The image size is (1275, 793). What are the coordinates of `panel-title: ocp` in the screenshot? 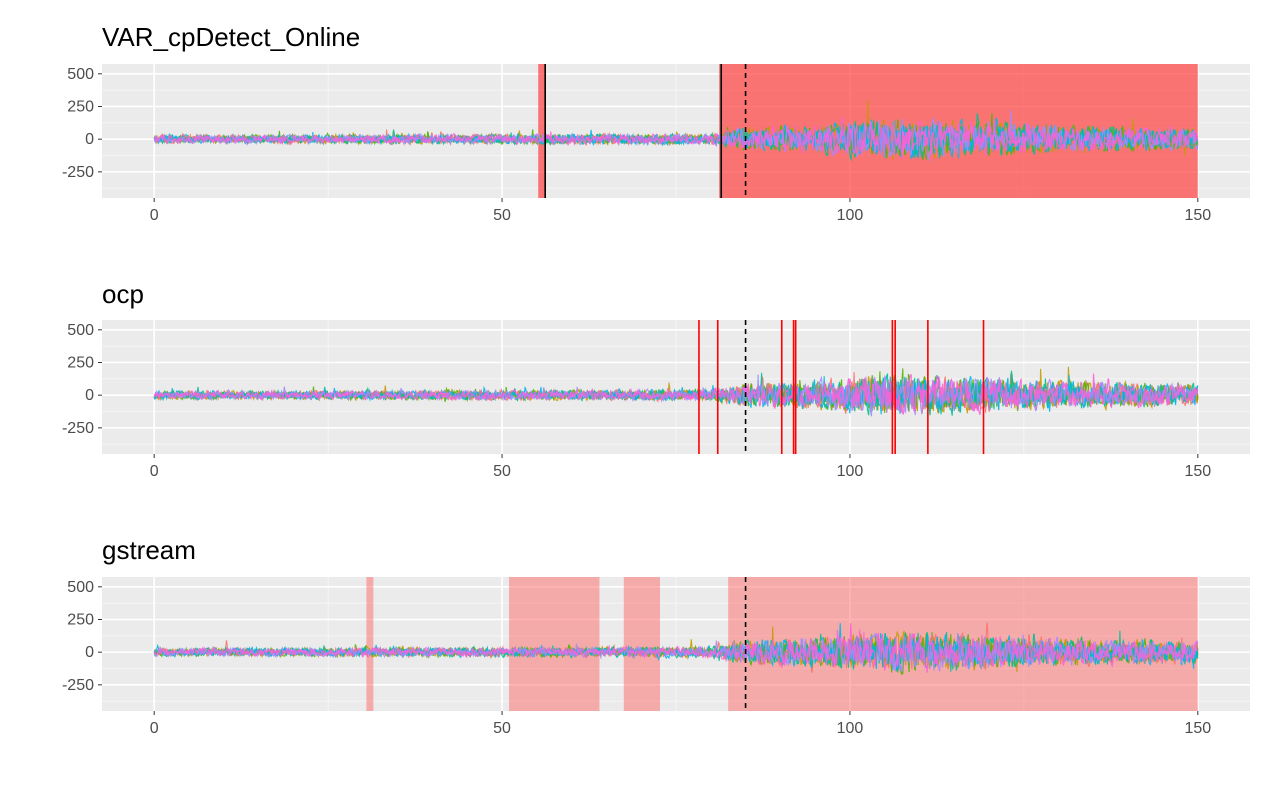 It's located at (123, 294).